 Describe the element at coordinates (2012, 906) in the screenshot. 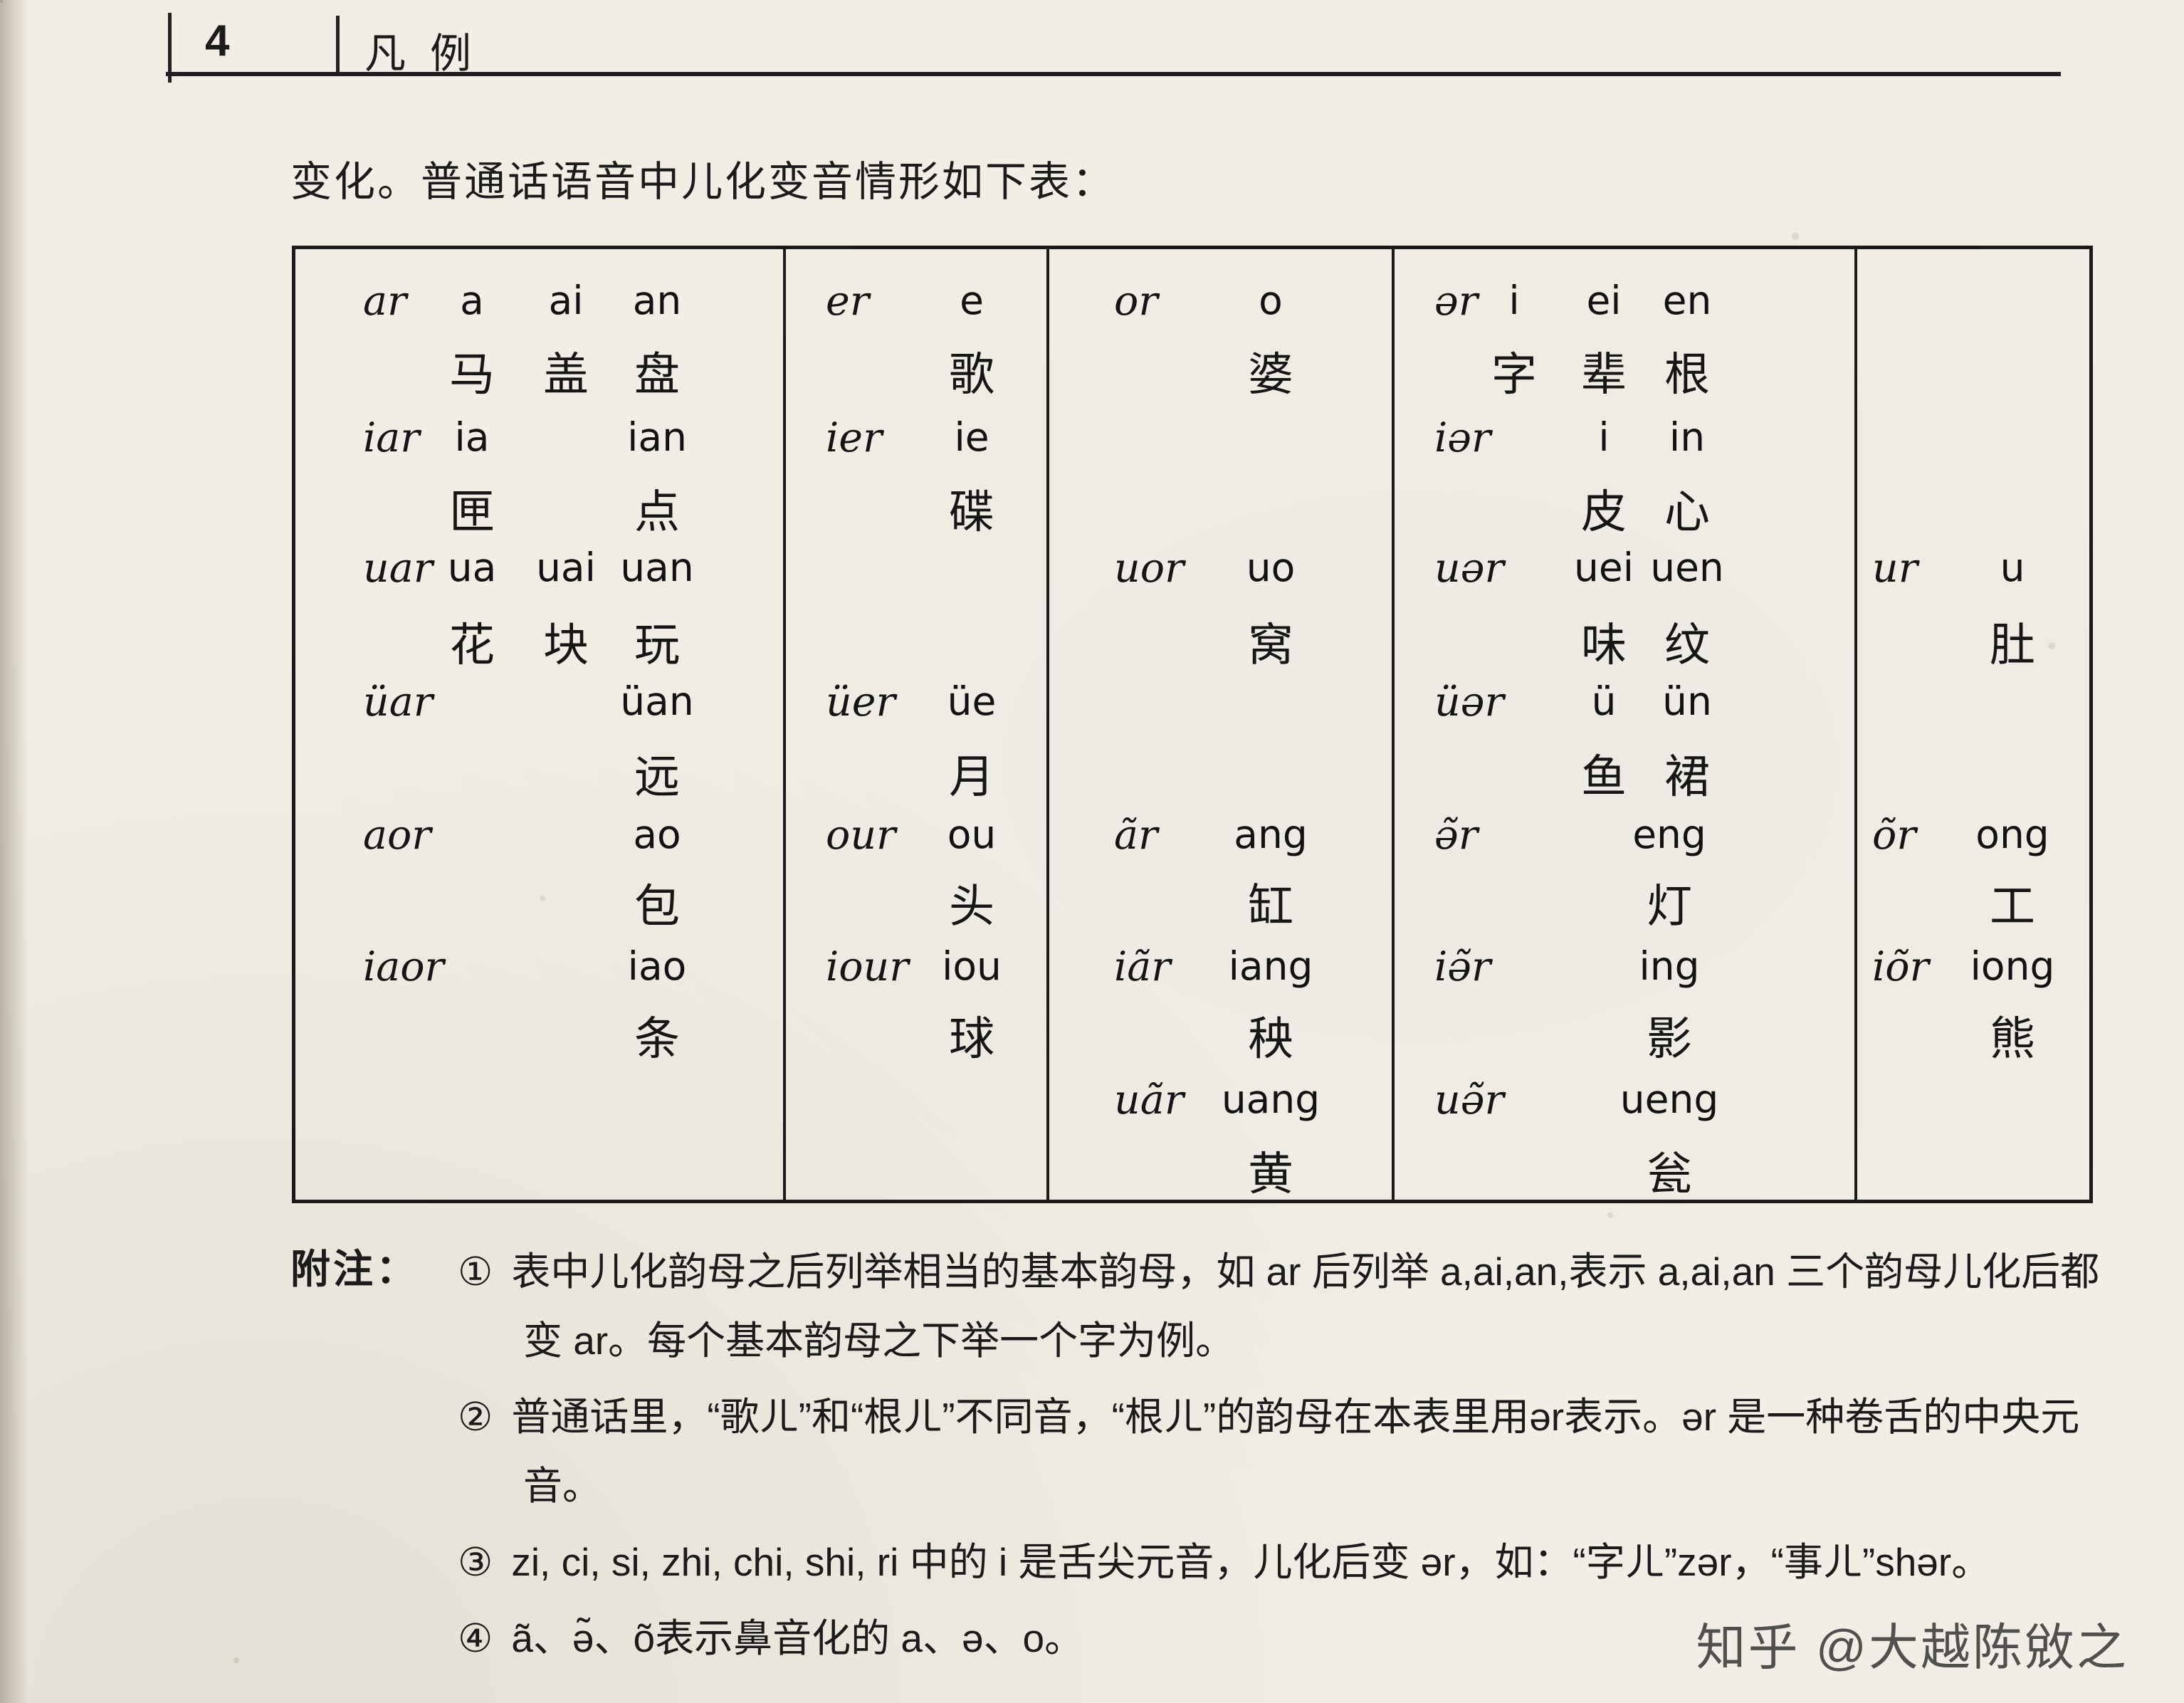

I see `example-character: 工` at that location.